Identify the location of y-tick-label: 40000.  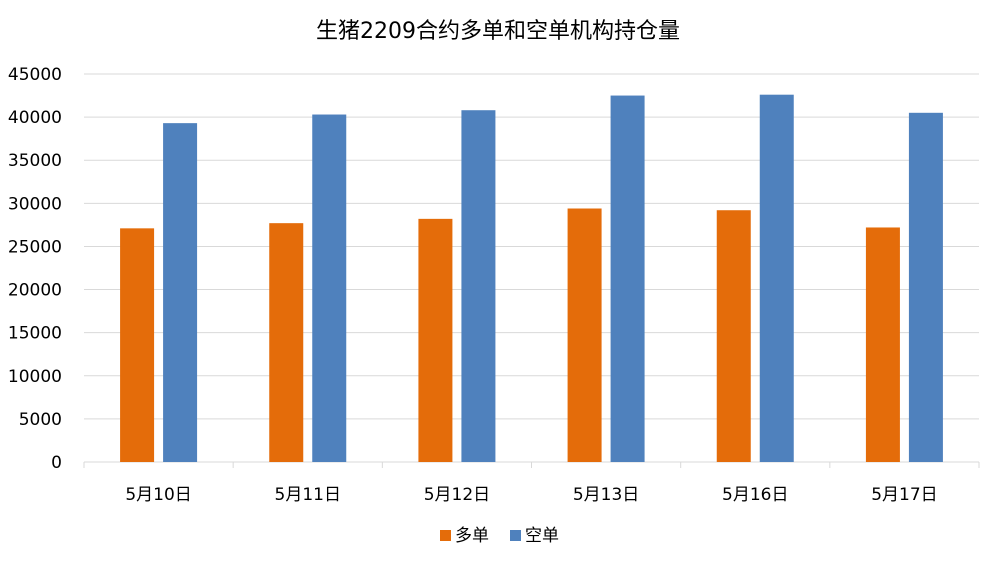
(35, 118).